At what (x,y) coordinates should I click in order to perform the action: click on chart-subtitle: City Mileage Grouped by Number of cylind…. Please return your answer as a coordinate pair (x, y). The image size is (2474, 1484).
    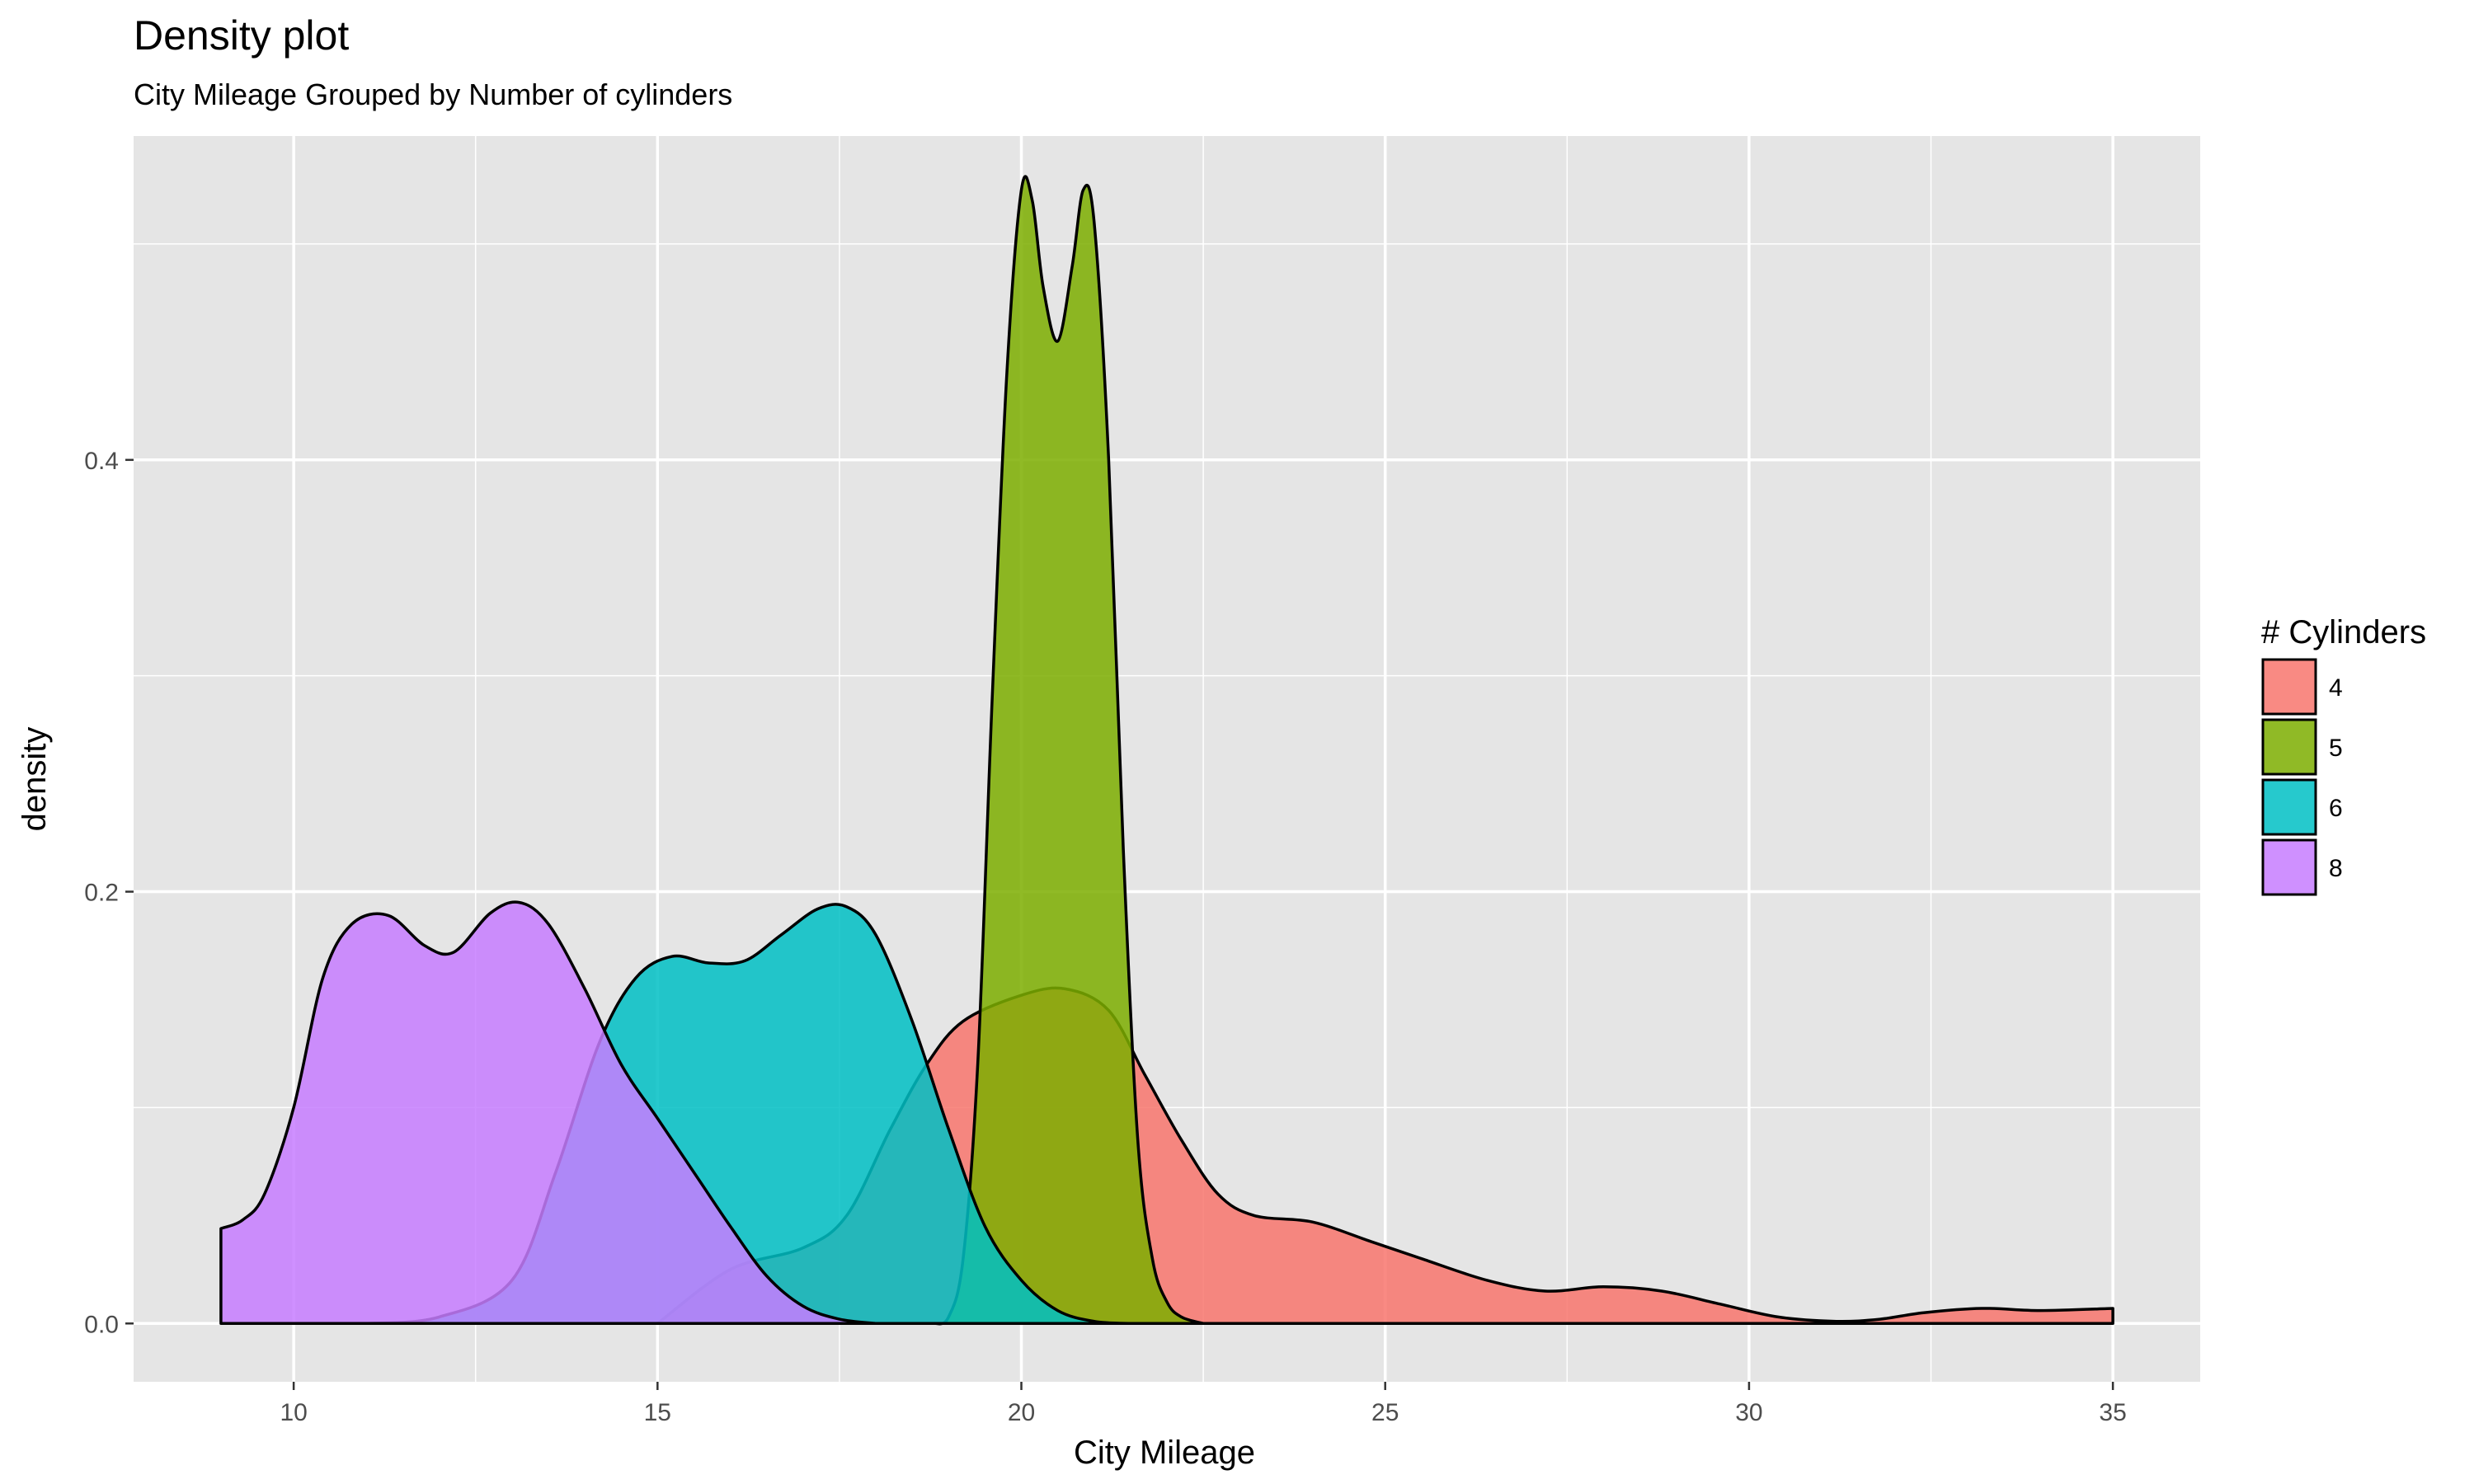
    Looking at the image, I should click on (433, 94).